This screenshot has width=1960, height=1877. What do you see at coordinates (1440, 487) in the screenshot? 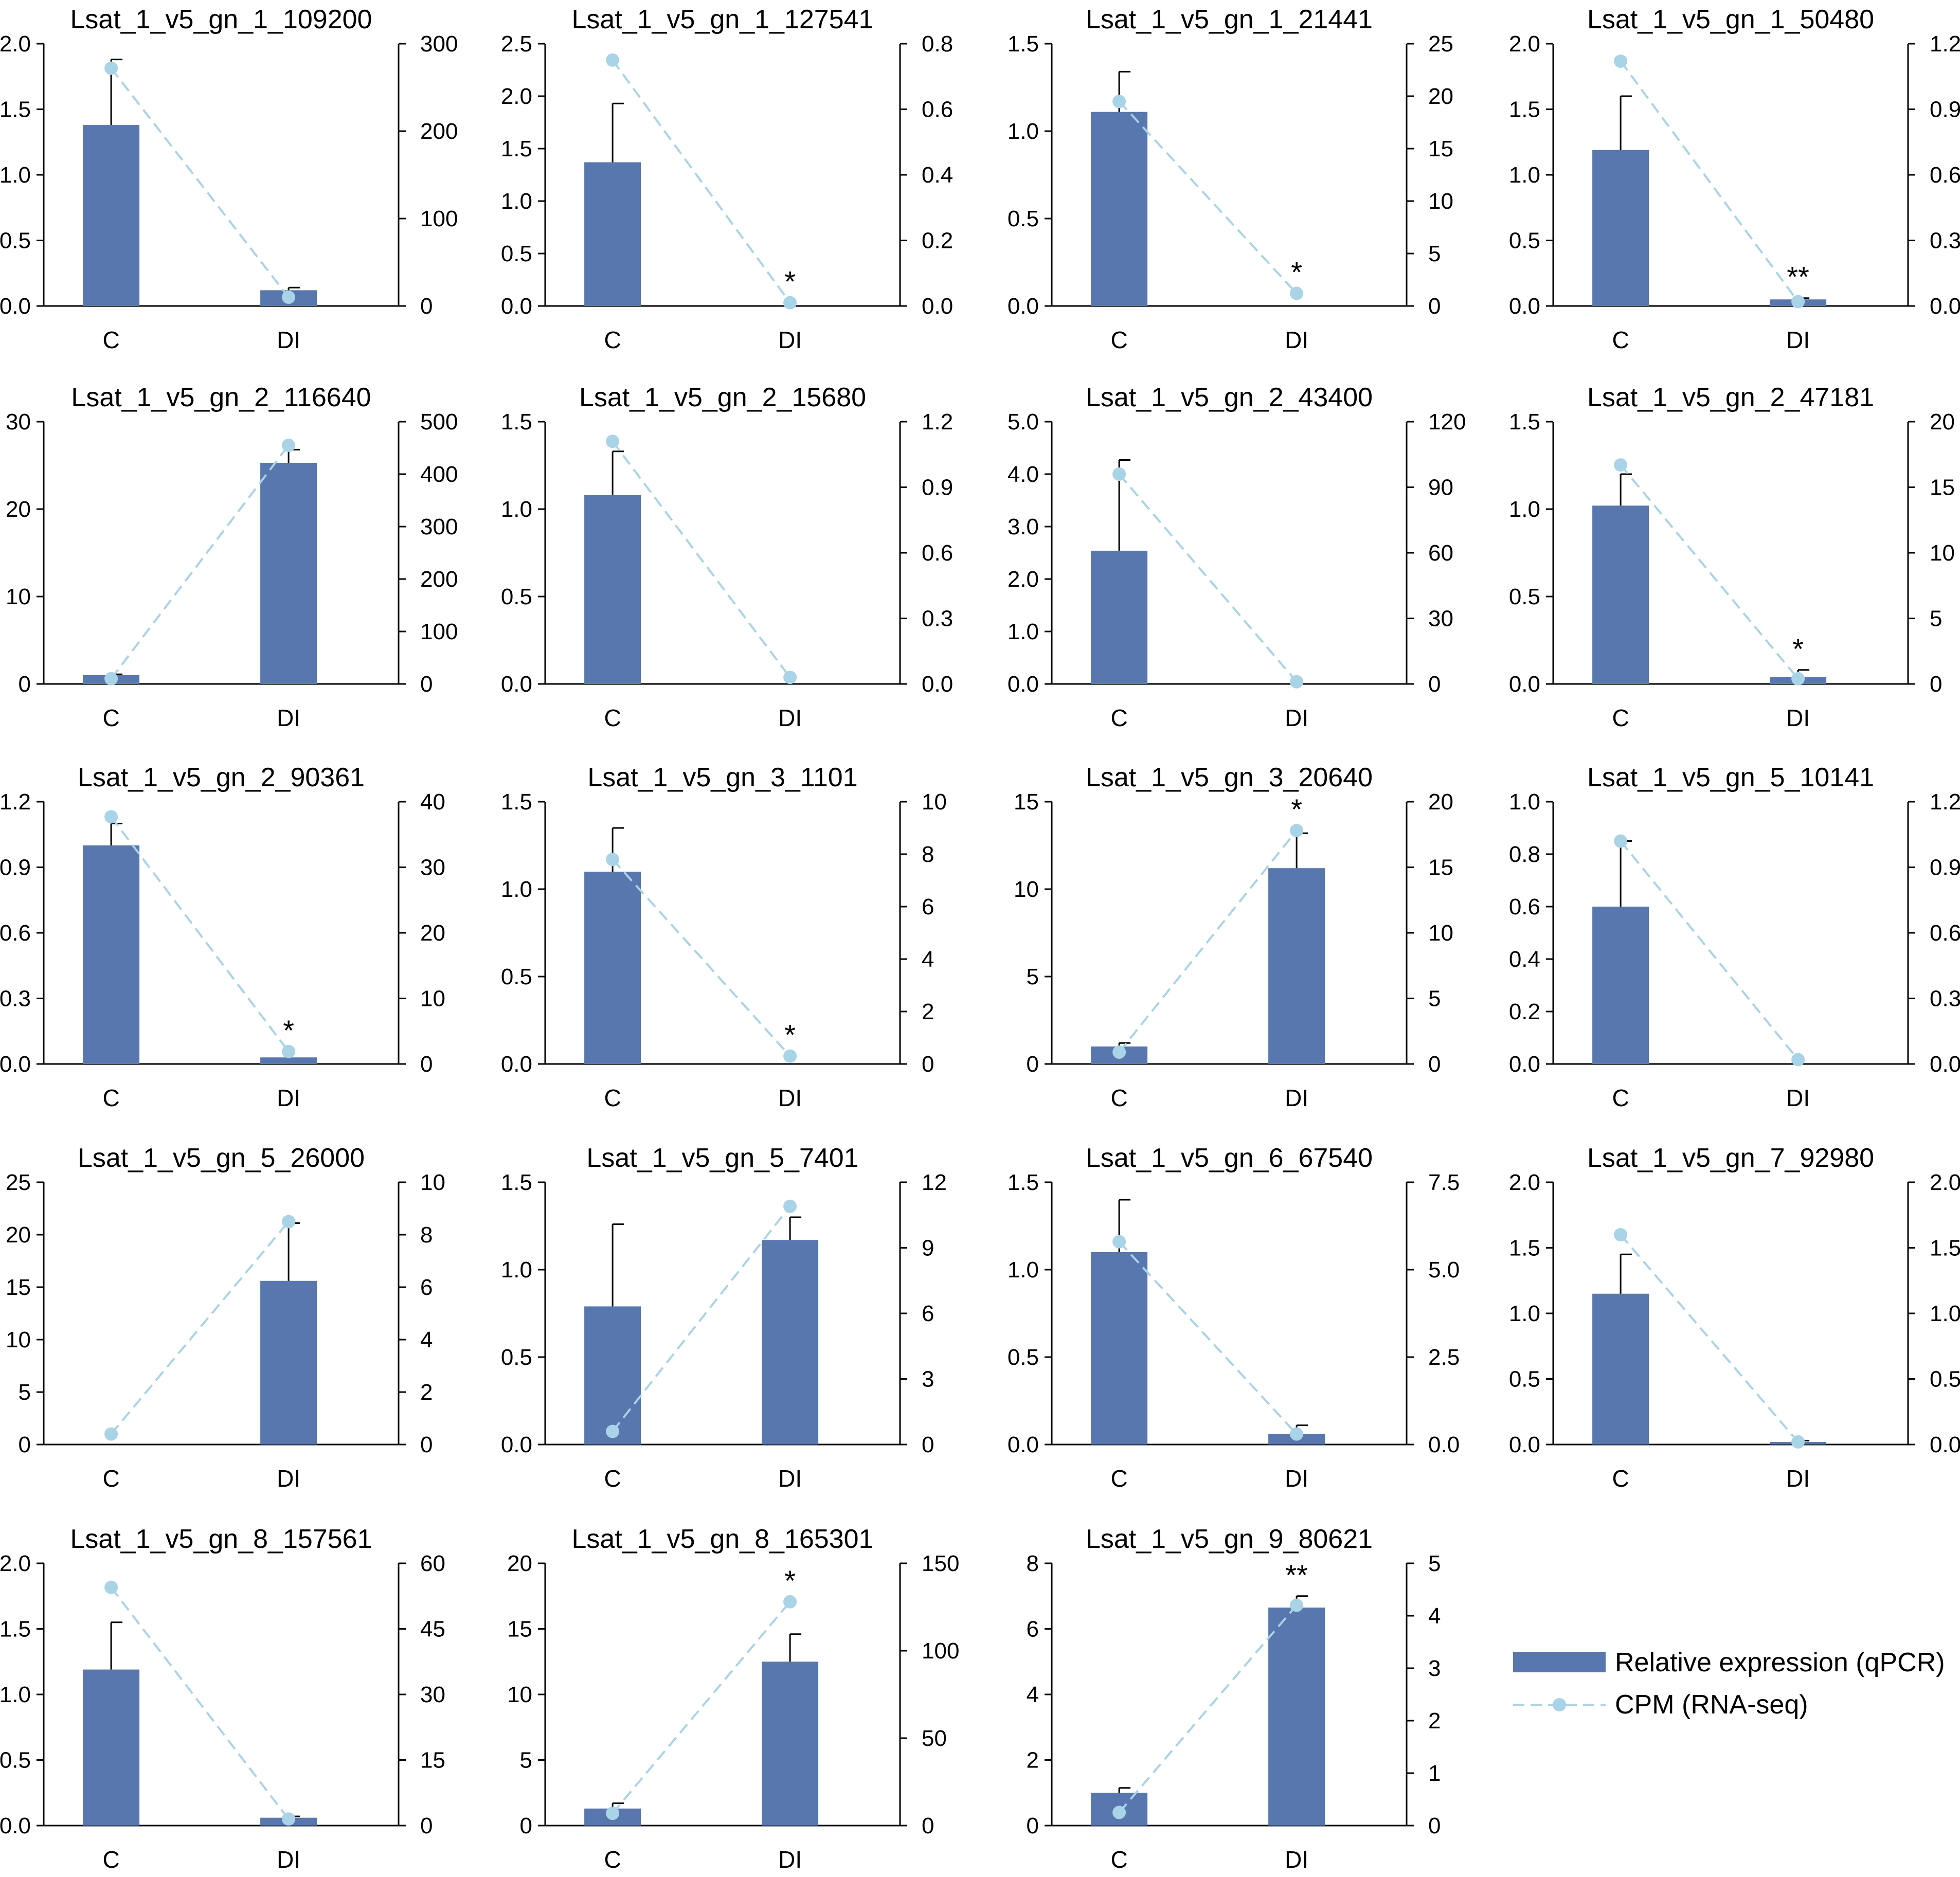
I see `right-tick-label: 90` at bounding box center [1440, 487].